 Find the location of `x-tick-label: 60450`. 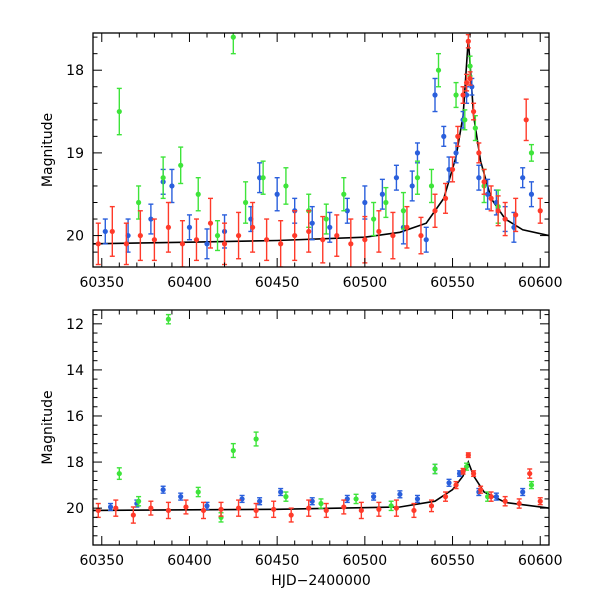

x-tick-label: 60450 is located at coordinates (277, 283).